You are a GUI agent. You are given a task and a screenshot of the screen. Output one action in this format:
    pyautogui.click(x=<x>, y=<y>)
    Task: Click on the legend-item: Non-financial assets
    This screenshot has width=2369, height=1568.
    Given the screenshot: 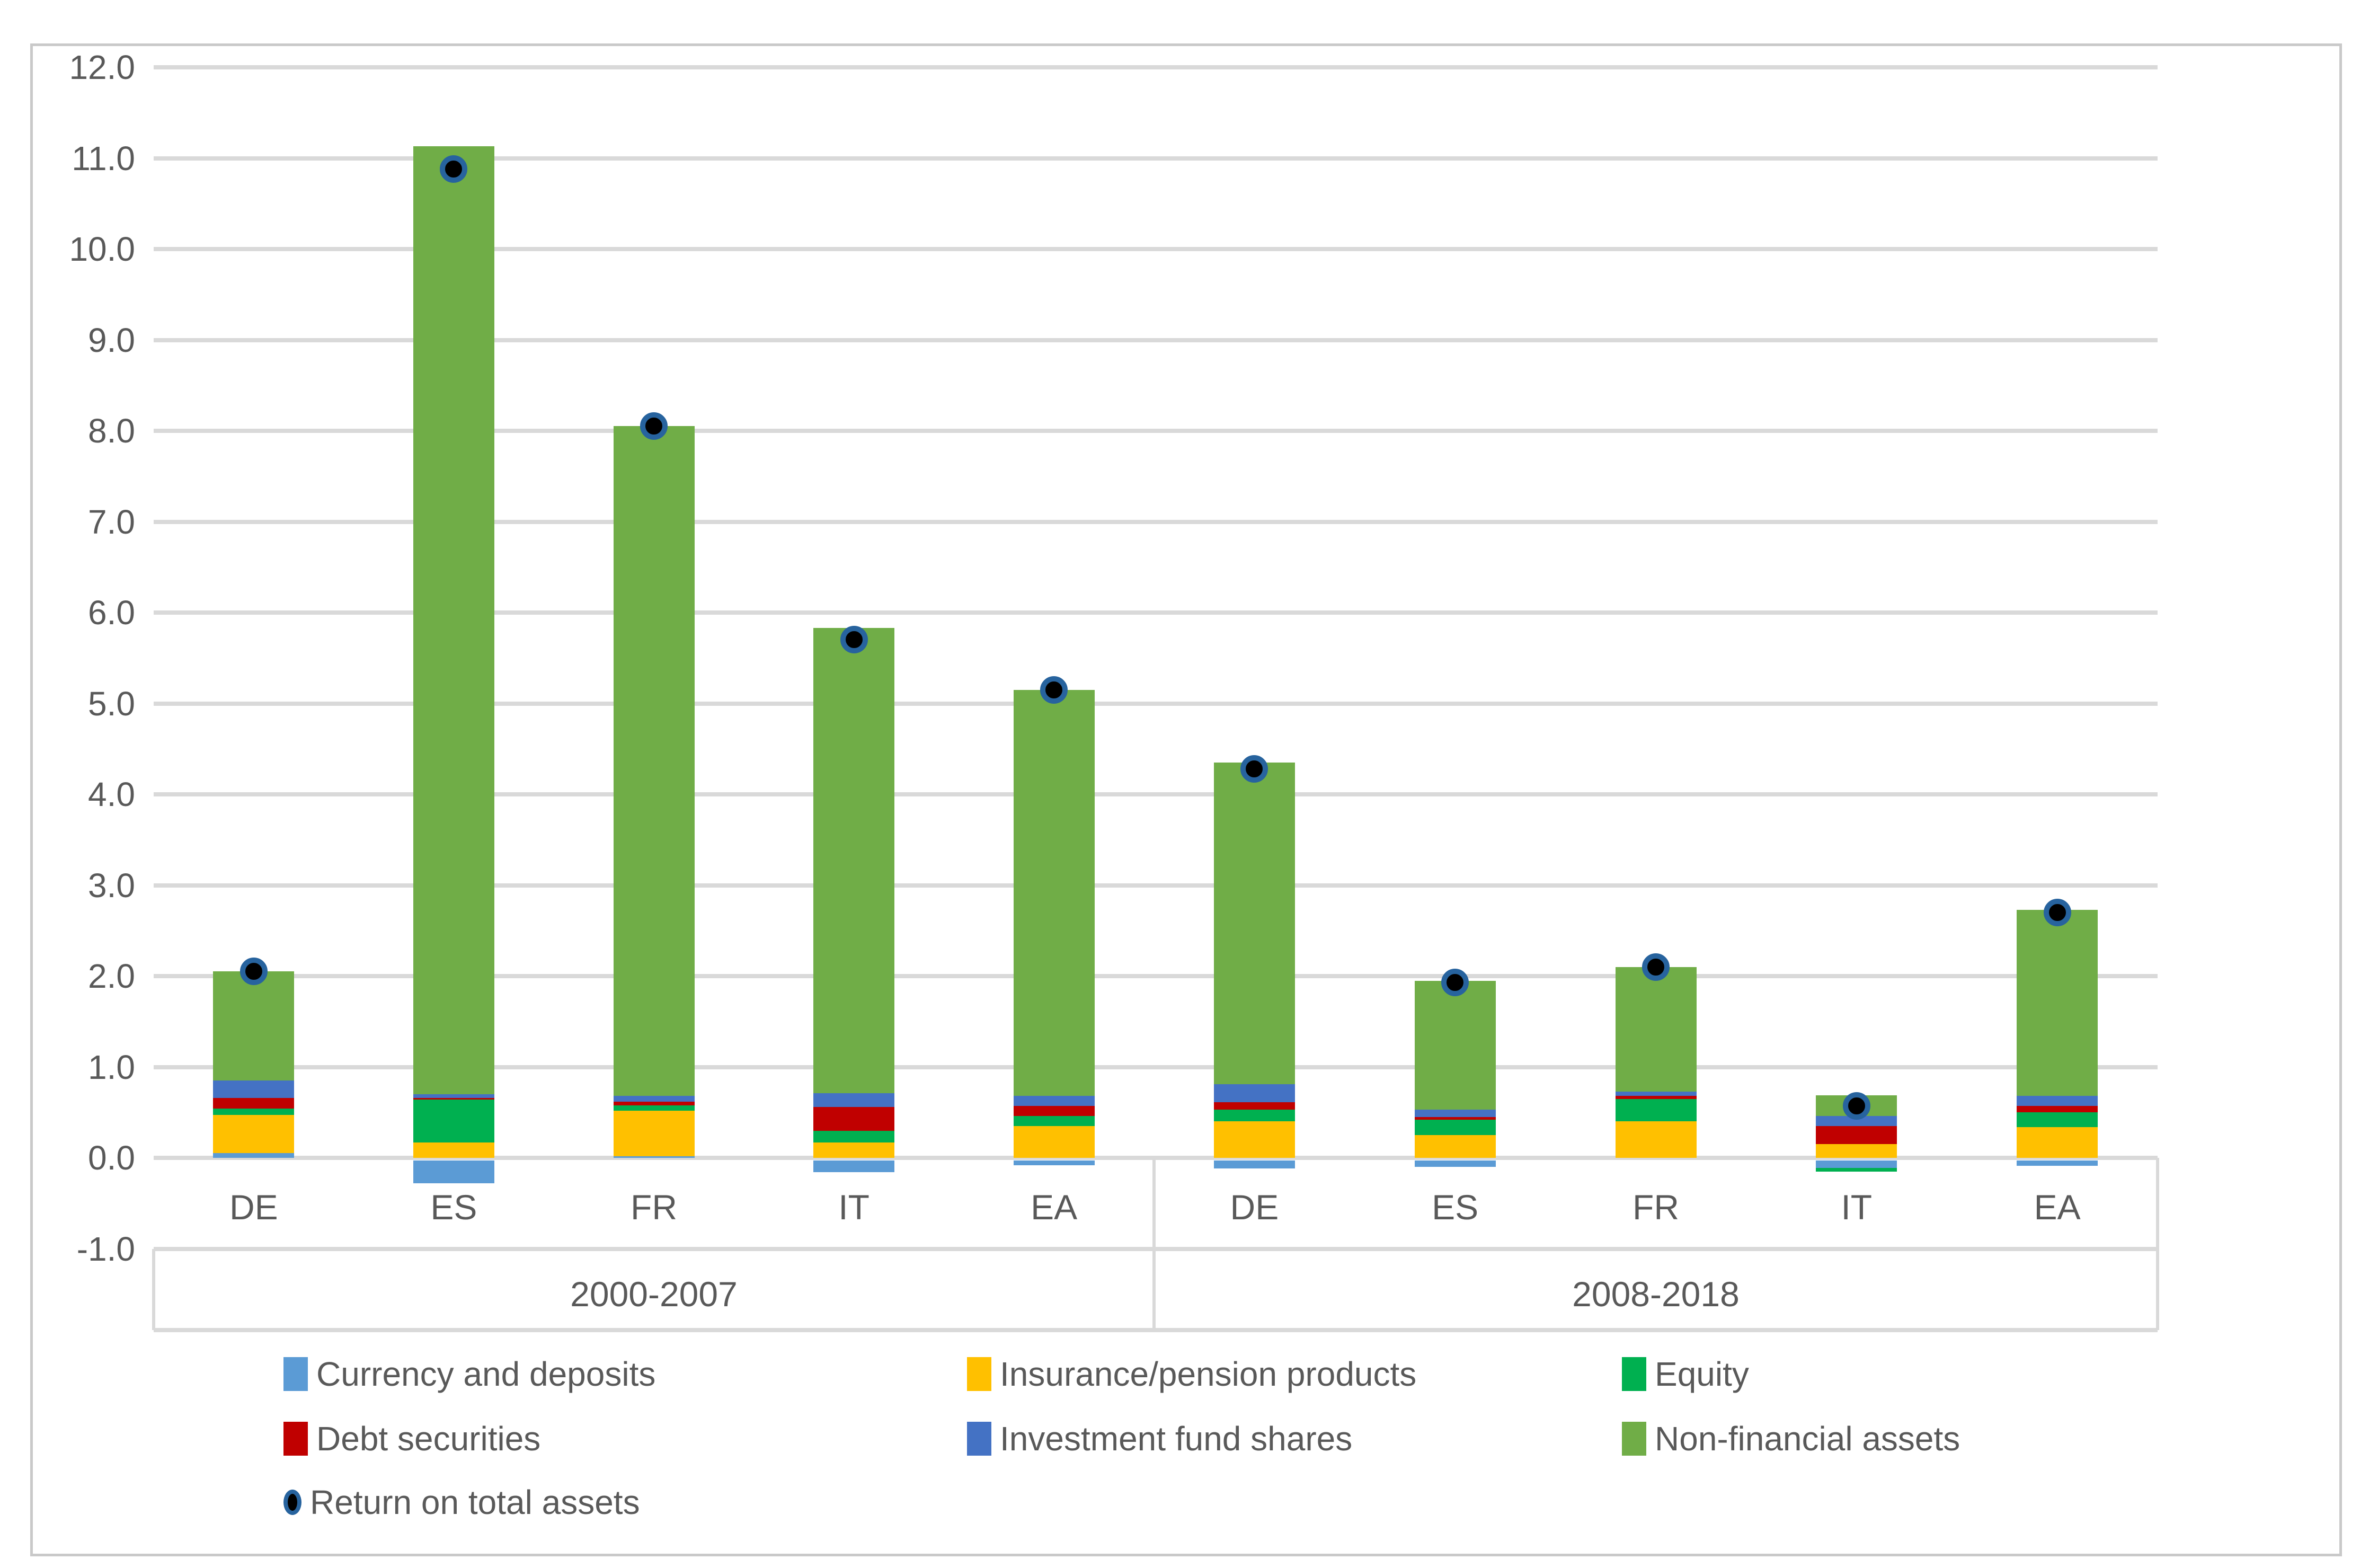 What is the action you would take?
    pyautogui.click(x=1791, y=1438)
    